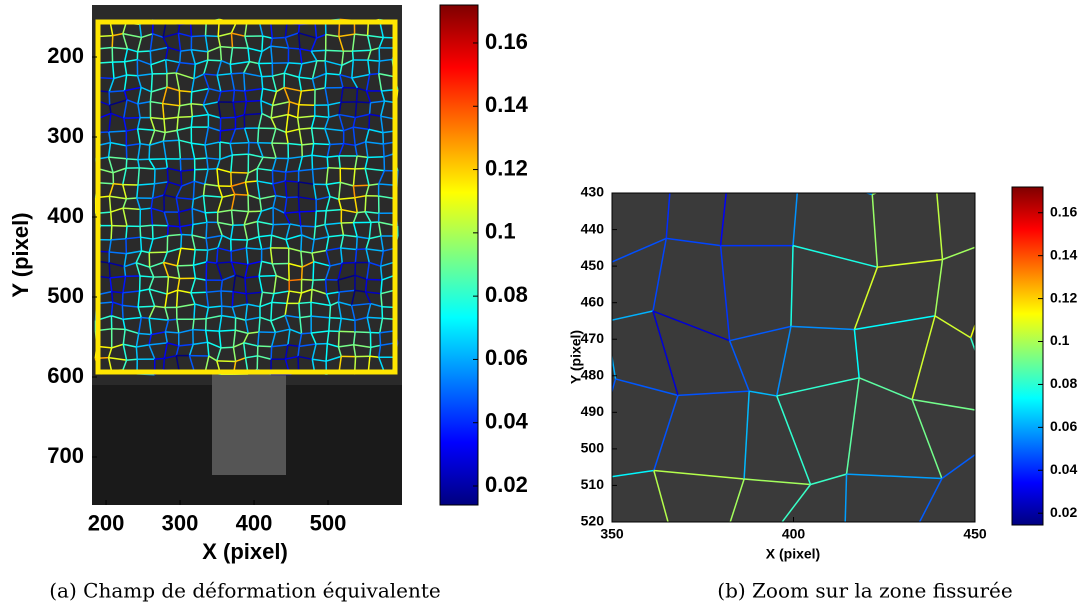 Image resolution: width=1080 pixels, height=610 pixels. Describe the element at coordinates (245, 551) in the screenshot. I see `x-axis-label: X (pixel)` at that location.